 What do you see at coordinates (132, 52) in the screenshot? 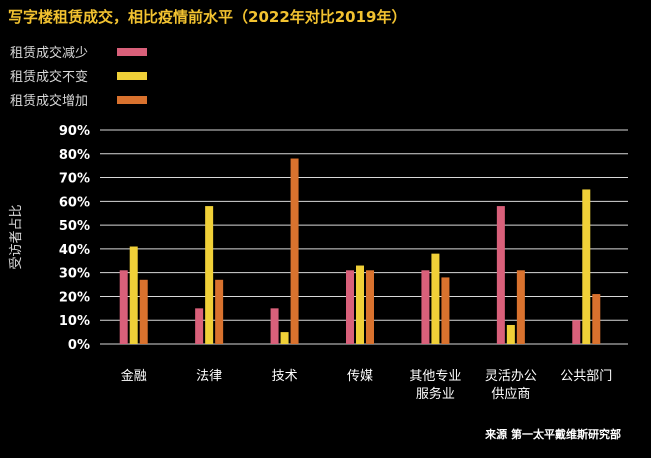
I see `legend-swatch-decrease` at bounding box center [132, 52].